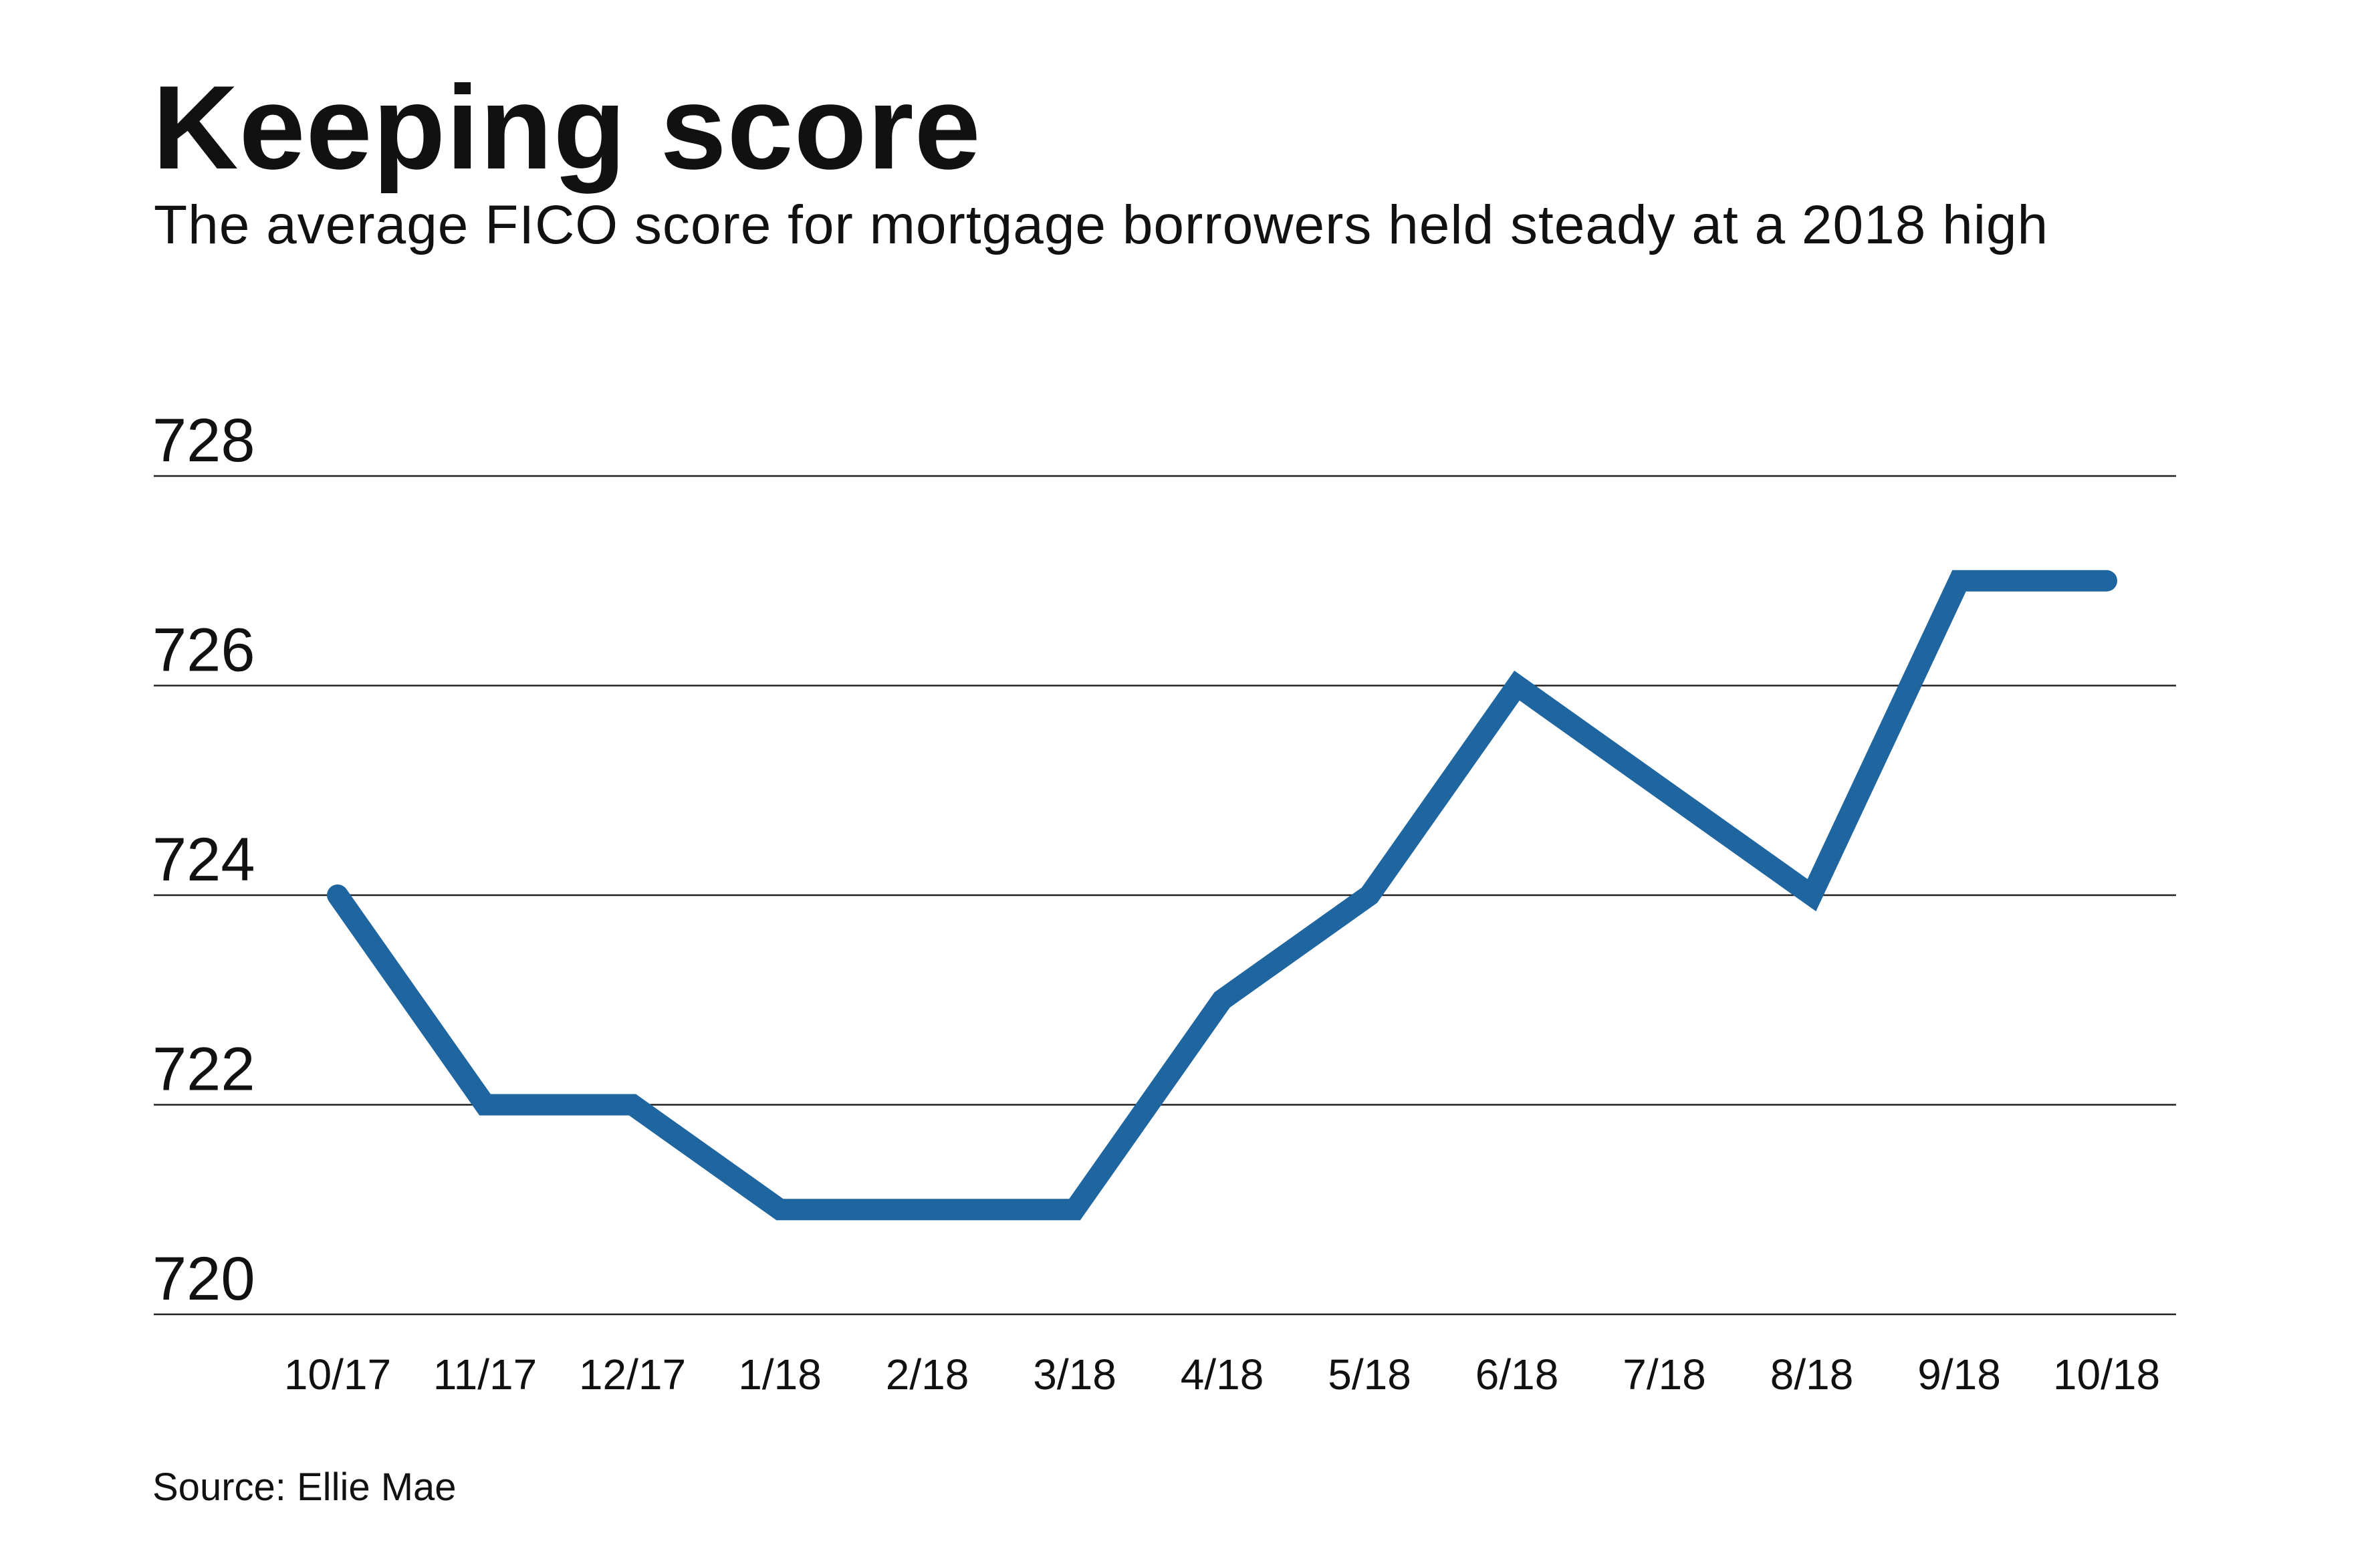 Image resolution: width=2380 pixels, height=1551 pixels. I want to click on source-note: Source: Ellie Mae, so click(304, 1487).